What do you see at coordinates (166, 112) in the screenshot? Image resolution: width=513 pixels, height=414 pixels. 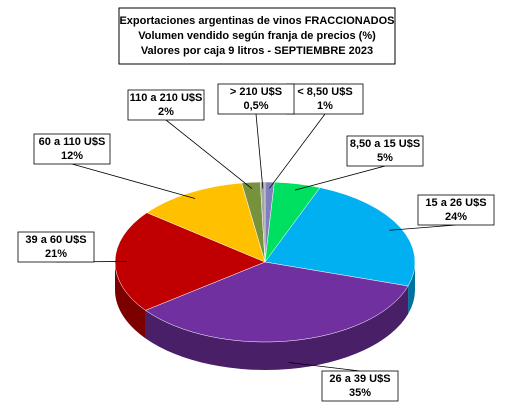 I see `value-label: 2%` at bounding box center [166, 112].